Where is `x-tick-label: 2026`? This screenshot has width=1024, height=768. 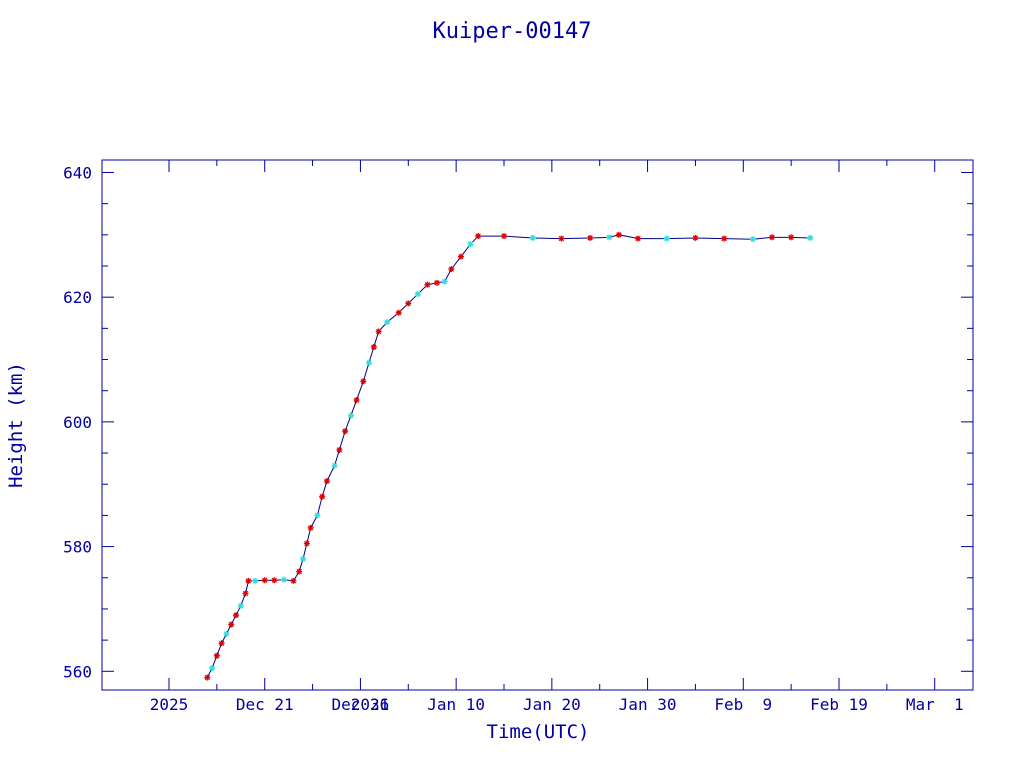
x-tick-label: 2026 is located at coordinates (370, 704).